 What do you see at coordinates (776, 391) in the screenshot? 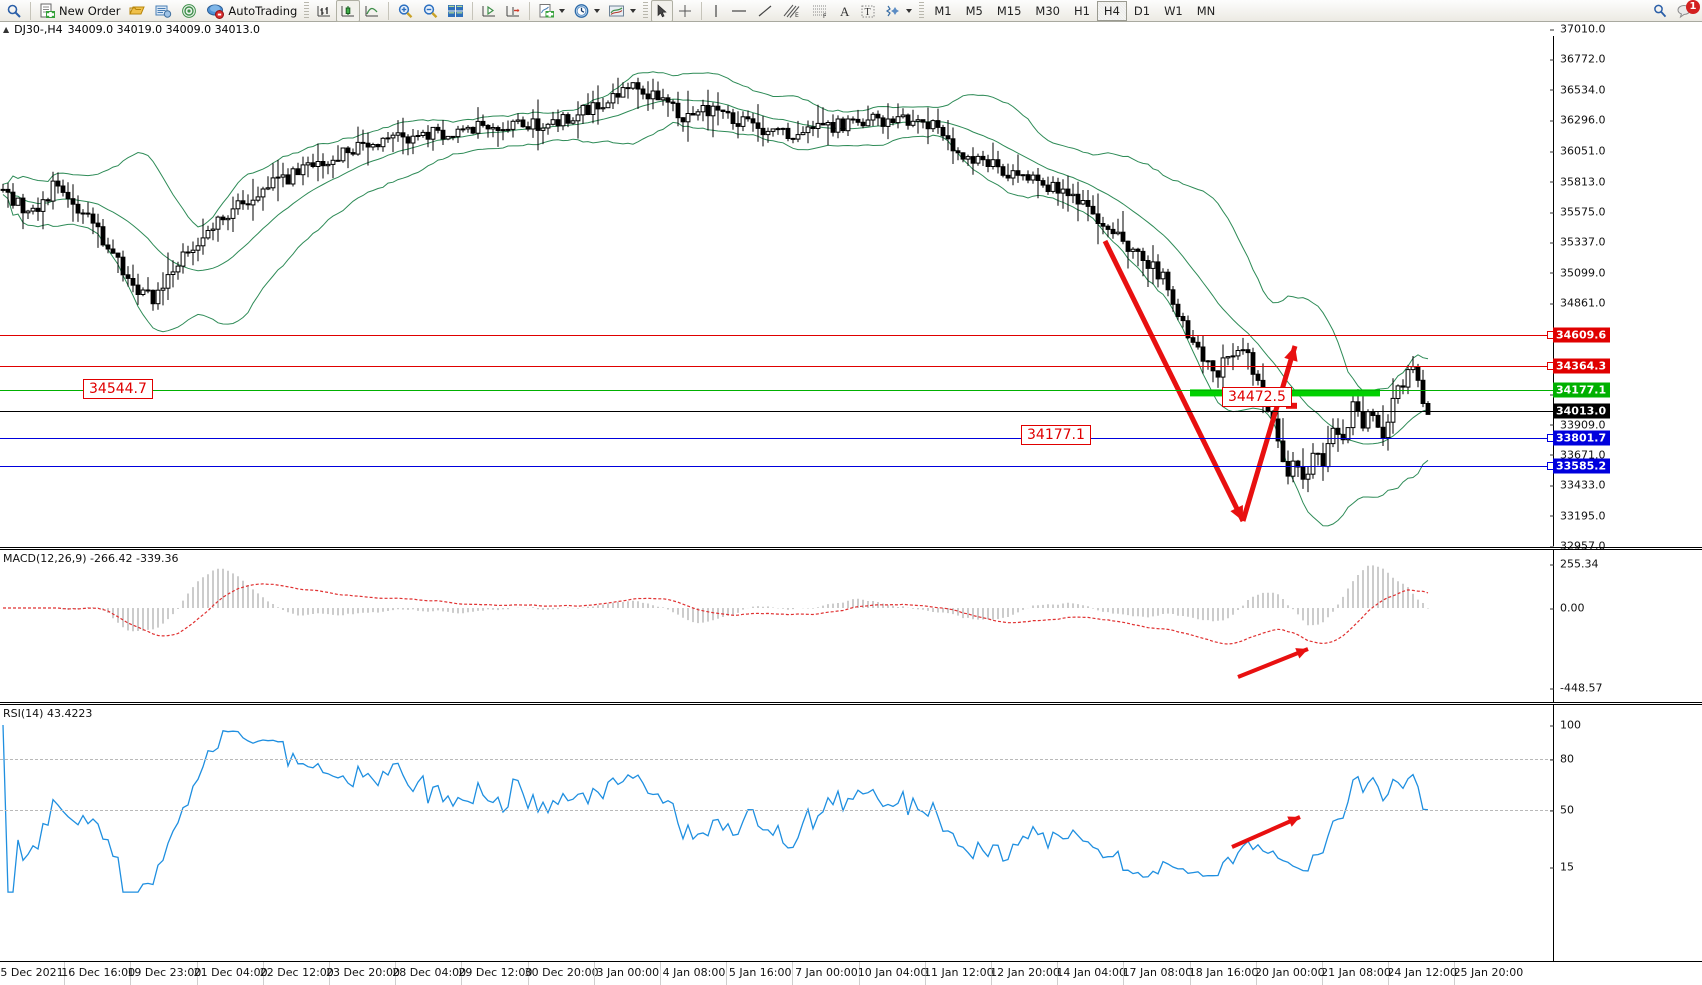
I see `price-level-line-34177.1` at bounding box center [776, 391].